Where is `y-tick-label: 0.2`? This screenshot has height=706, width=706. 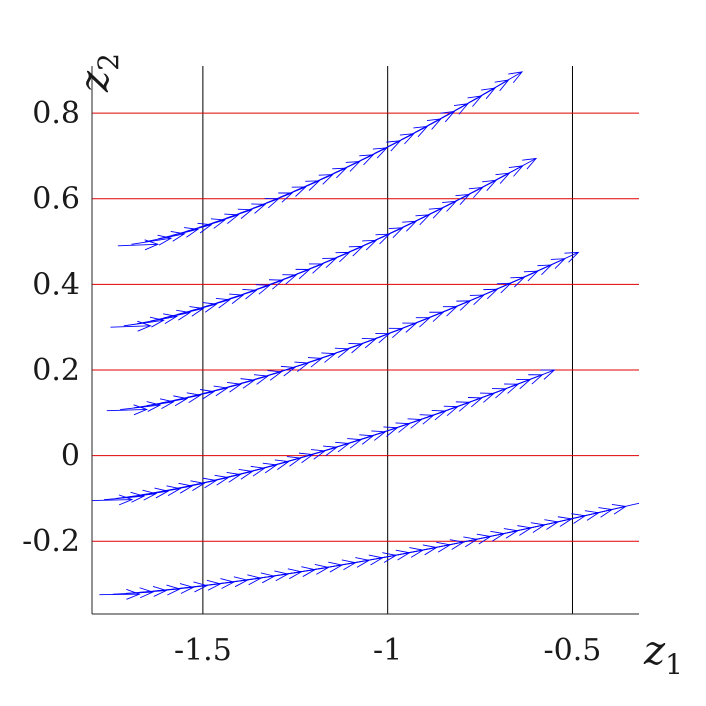
y-tick-label: 0.2 is located at coordinates (56, 370).